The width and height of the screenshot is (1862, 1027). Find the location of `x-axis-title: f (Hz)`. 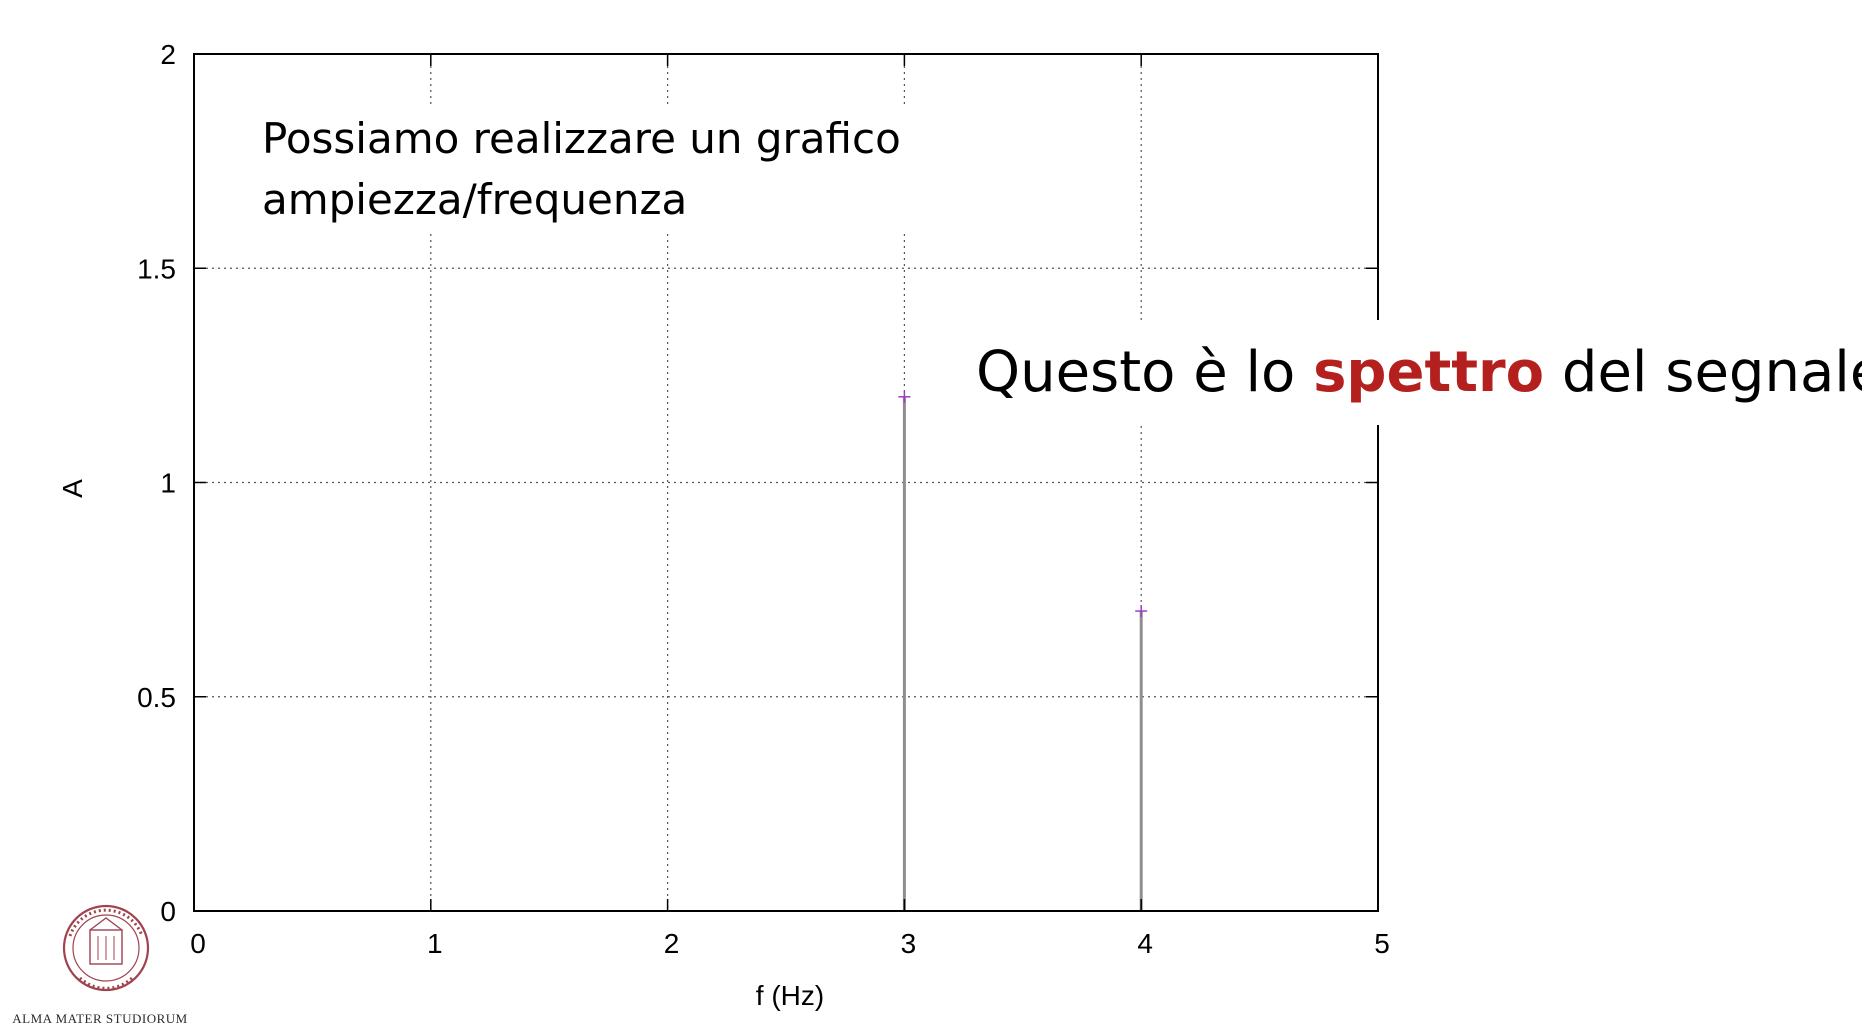

x-axis-title: f (Hz) is located at coordinates (790, 995).